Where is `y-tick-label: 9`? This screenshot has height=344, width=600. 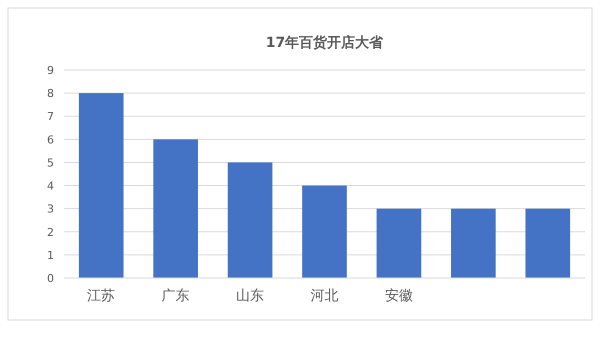
y-tick-label: 9 is located at coordinates (50, 70).